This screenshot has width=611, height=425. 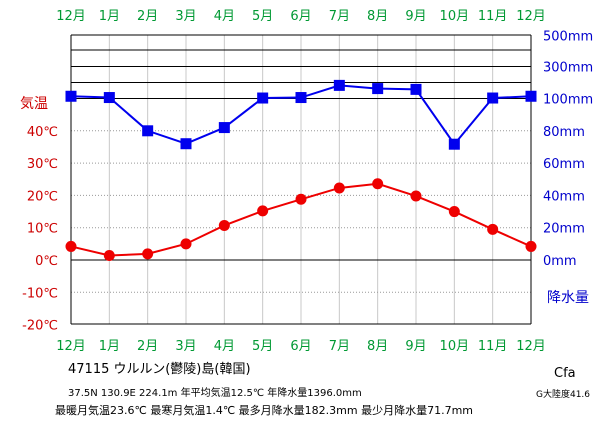 What do you see at coordinates (564, 132) in the screenshot?
I see `precip-tick-label: 80mm` at bounding box center [564, 132].